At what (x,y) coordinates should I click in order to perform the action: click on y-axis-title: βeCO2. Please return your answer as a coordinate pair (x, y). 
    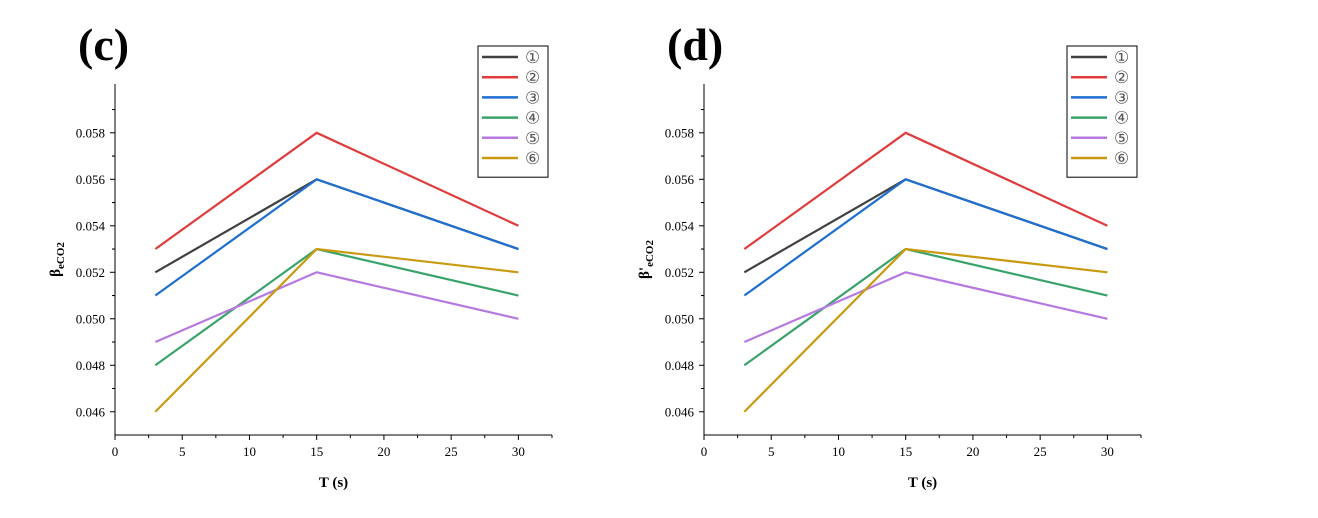
    Looking at the image, I should click on (57, 259).